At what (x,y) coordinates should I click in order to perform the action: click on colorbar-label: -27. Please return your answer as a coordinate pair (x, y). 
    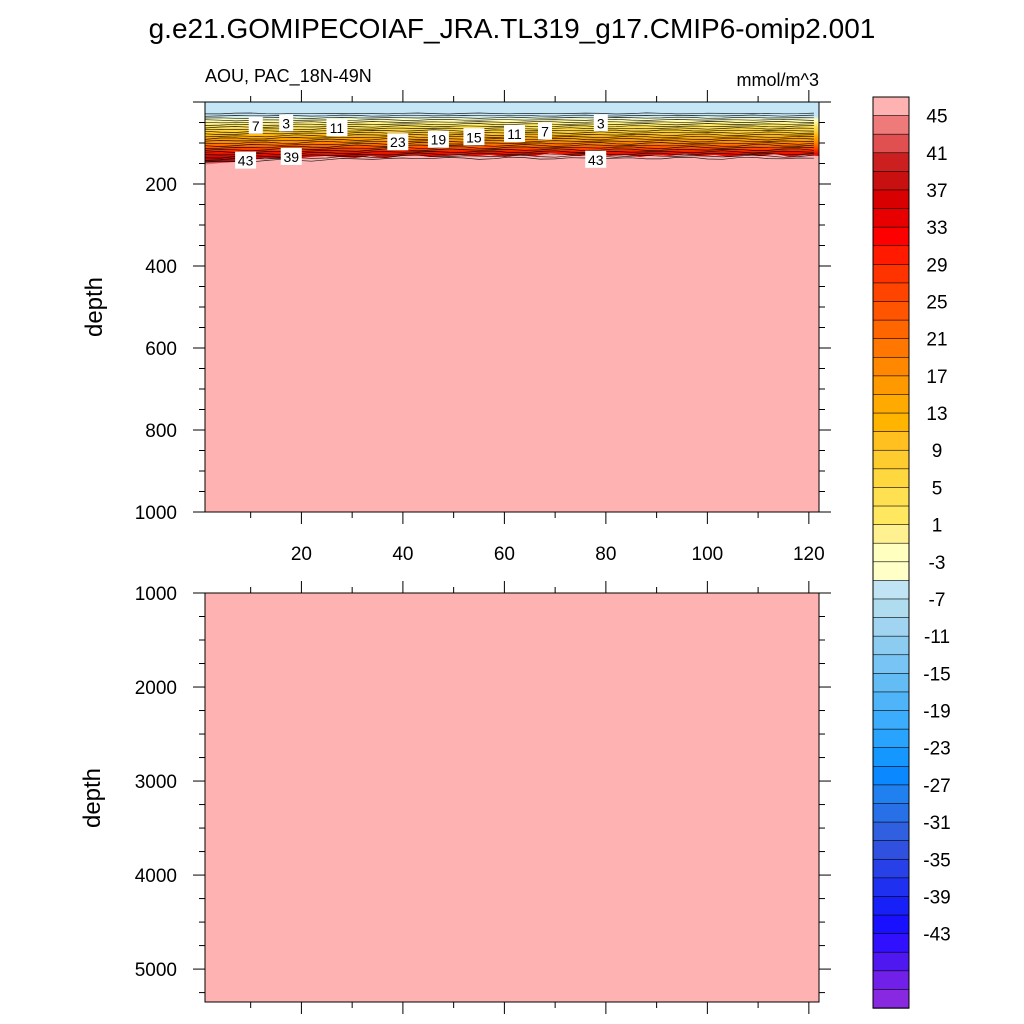
    Looking at the image, I should click on (936, 786).